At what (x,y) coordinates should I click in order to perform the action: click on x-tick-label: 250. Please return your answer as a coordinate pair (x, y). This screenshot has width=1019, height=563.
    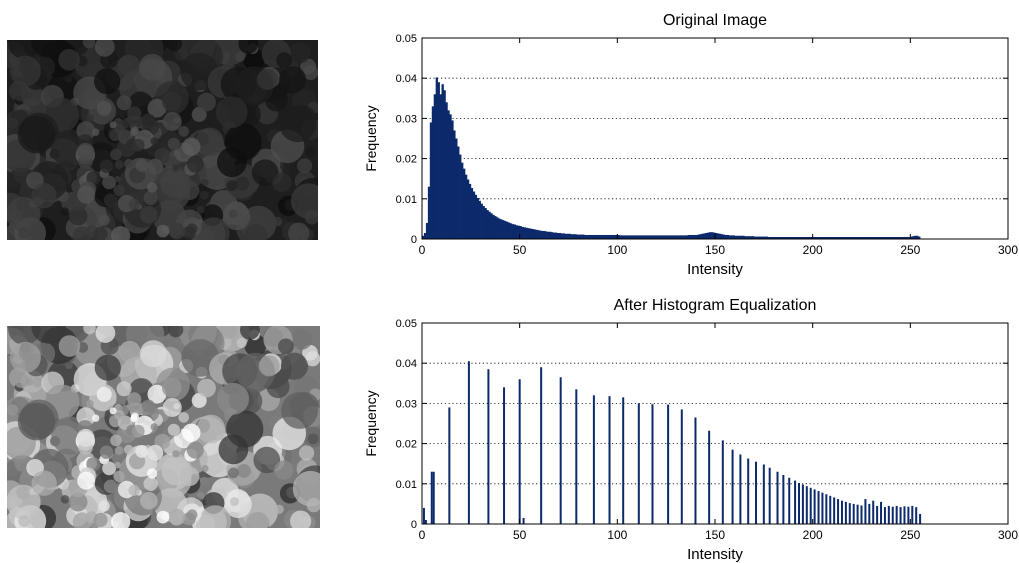
    Looking at the image, I should click on (910, 535).